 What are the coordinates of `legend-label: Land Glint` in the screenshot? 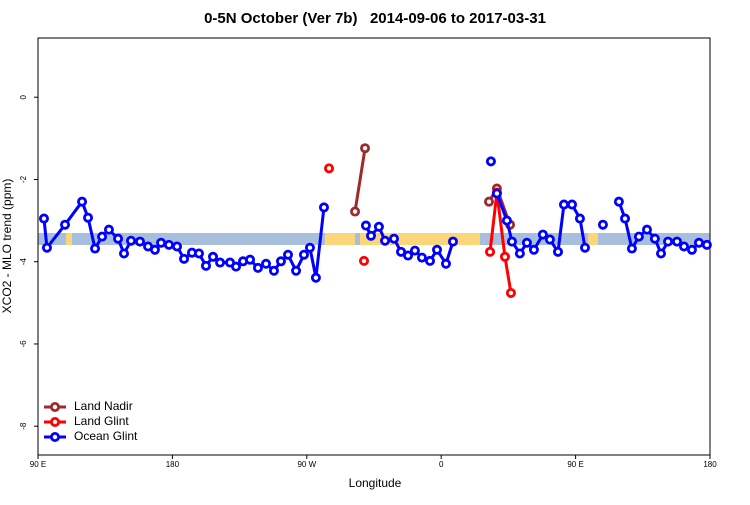 It's located at (101, 421).